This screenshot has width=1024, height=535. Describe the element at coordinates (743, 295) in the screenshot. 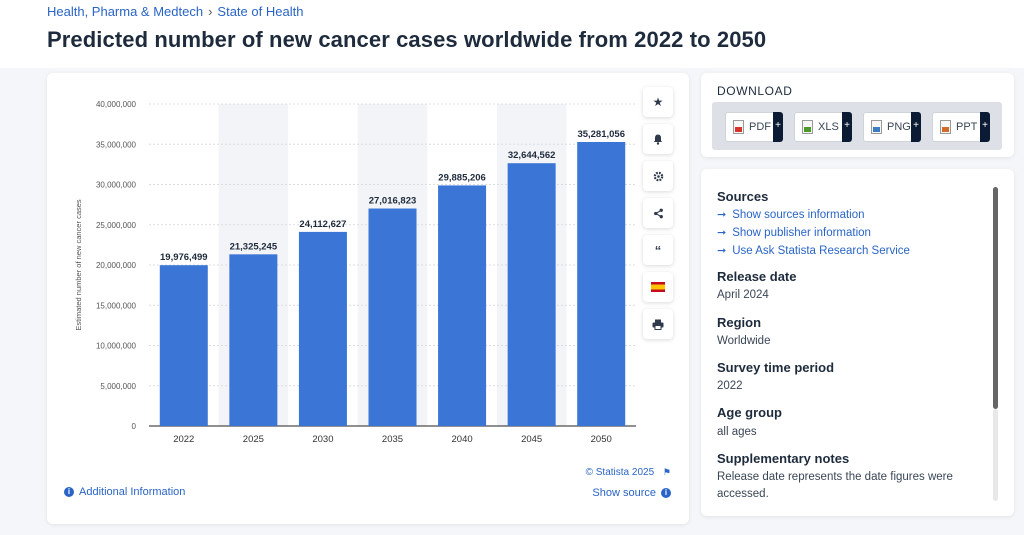

I see `release-date-value: April 2024` at that location.